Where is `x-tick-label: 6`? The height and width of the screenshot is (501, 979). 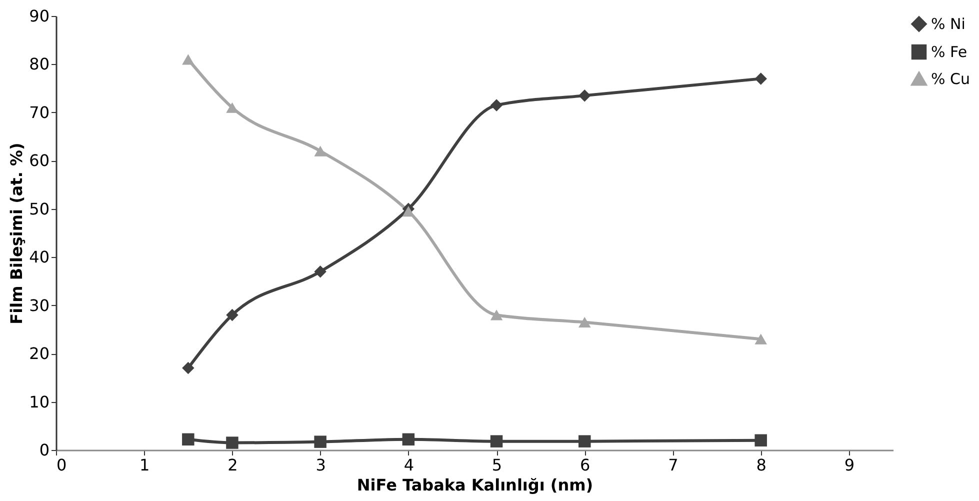 x-tick-label: 6 is located at coordinates (585, 465).